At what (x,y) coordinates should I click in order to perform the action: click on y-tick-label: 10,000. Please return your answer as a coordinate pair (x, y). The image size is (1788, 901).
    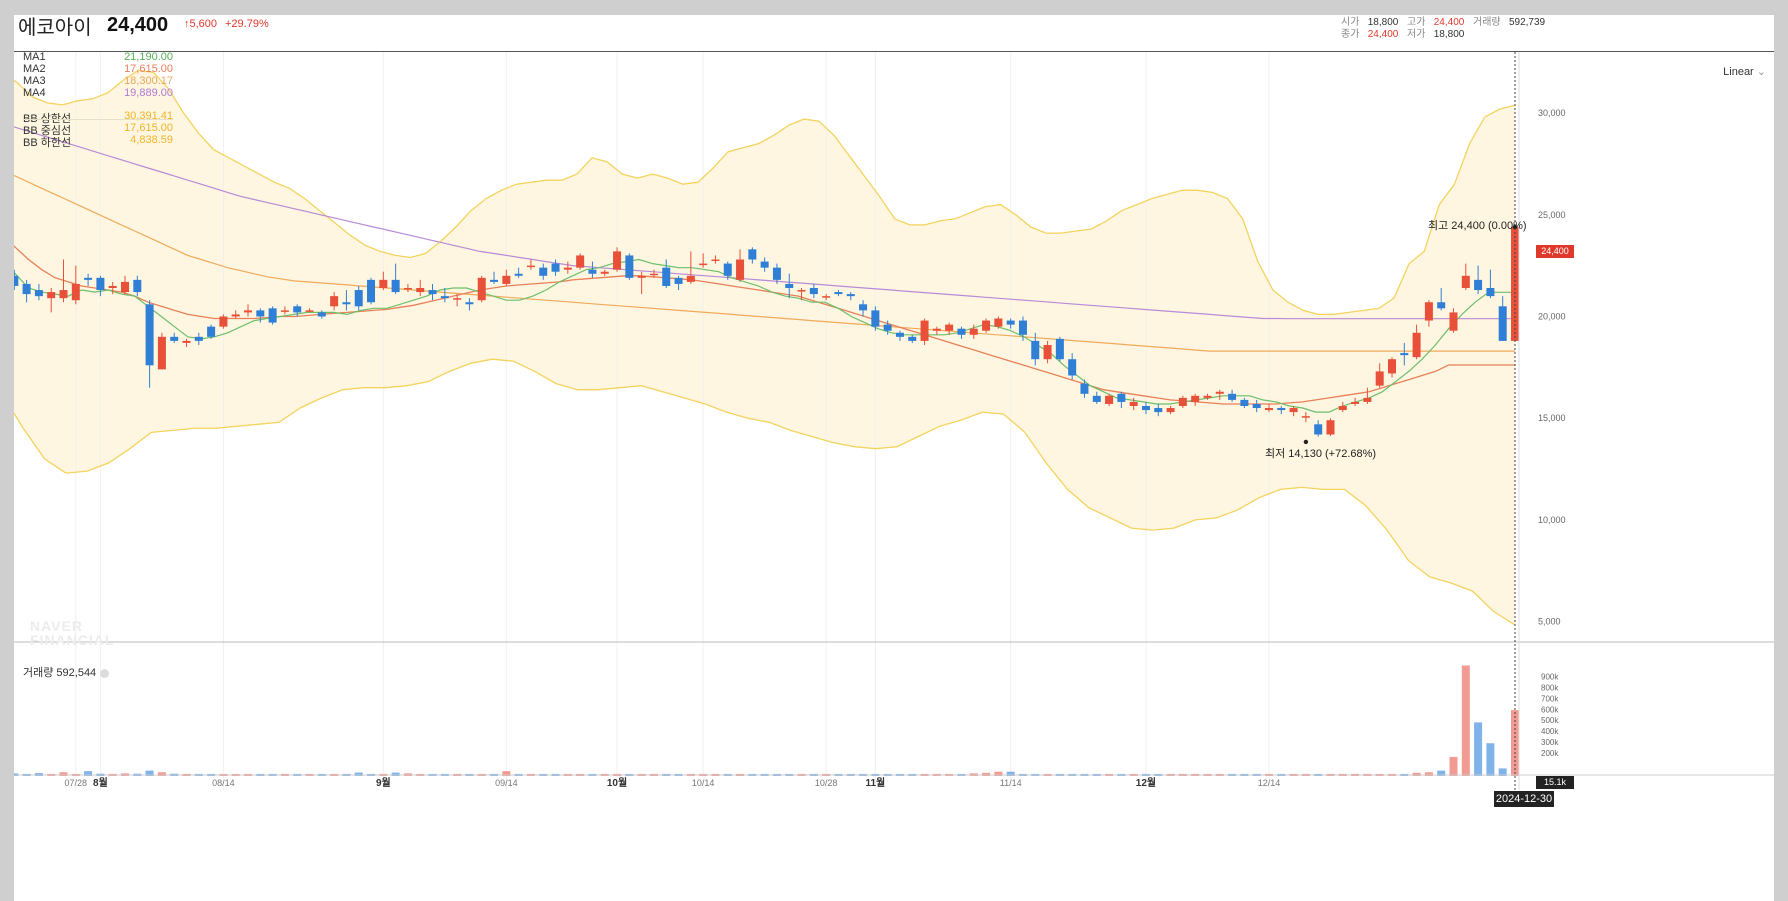
    Looking at the image, I should click on (1552, 520).